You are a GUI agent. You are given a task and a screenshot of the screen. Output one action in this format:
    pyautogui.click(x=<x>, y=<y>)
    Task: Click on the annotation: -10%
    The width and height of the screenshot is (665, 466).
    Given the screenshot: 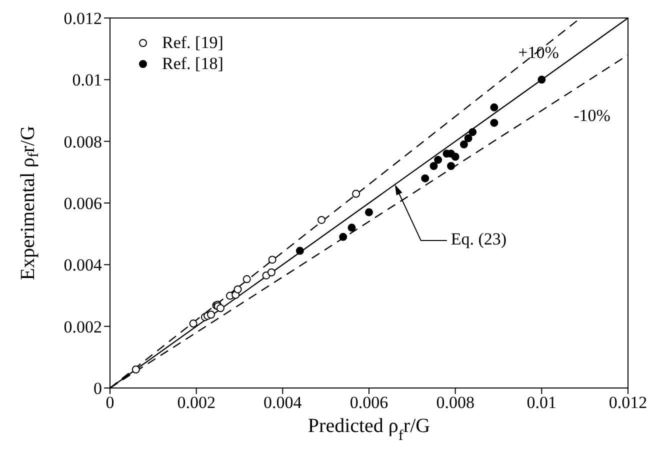 What is the action you would take?
    pyautogui.click(x=592, y=115)
    